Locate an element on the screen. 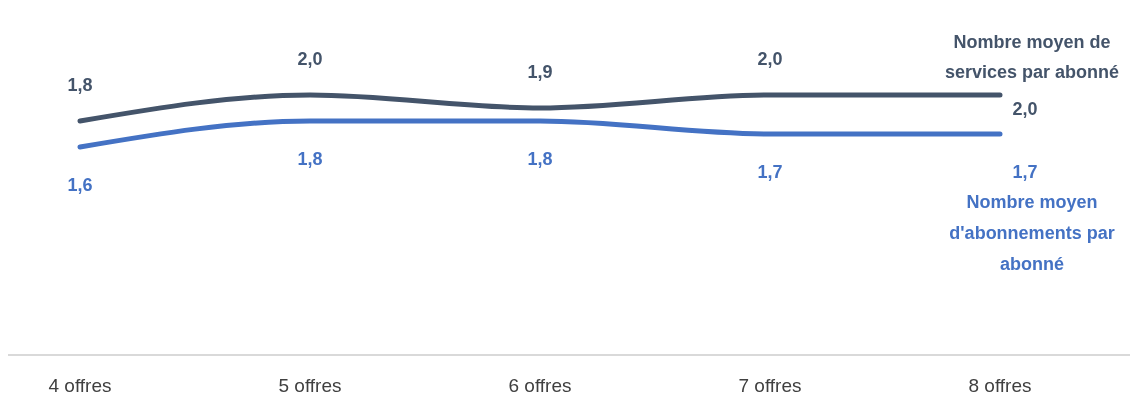 This screenshot has width=1138, height=401. text: Nombre moyen d'abonnements par abonné is located at coordinates (1032, 233).